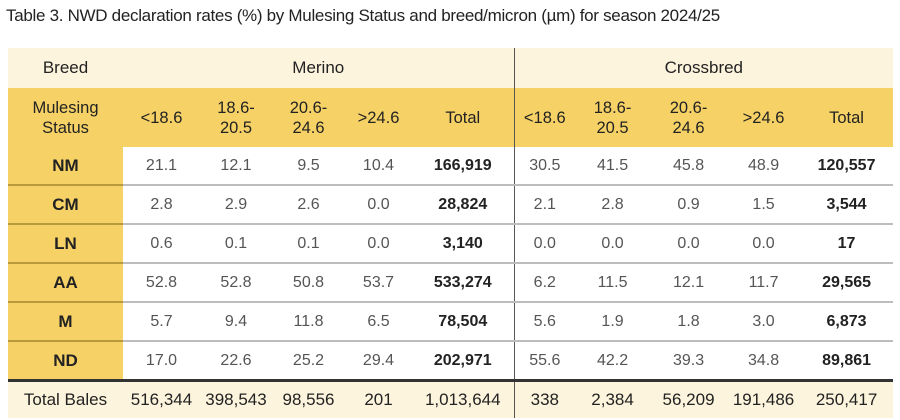  What do you see at coordinates (463, 166) in the screenshot?
I see `merino-cell: 166,919` at bounding box center [463, 166].